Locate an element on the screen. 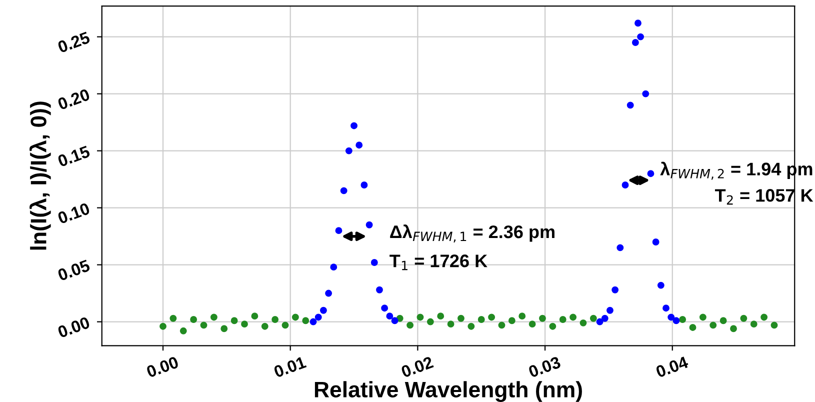  annotation: T$_{1}$ = 1726 K is located at coordinates (439, 262).